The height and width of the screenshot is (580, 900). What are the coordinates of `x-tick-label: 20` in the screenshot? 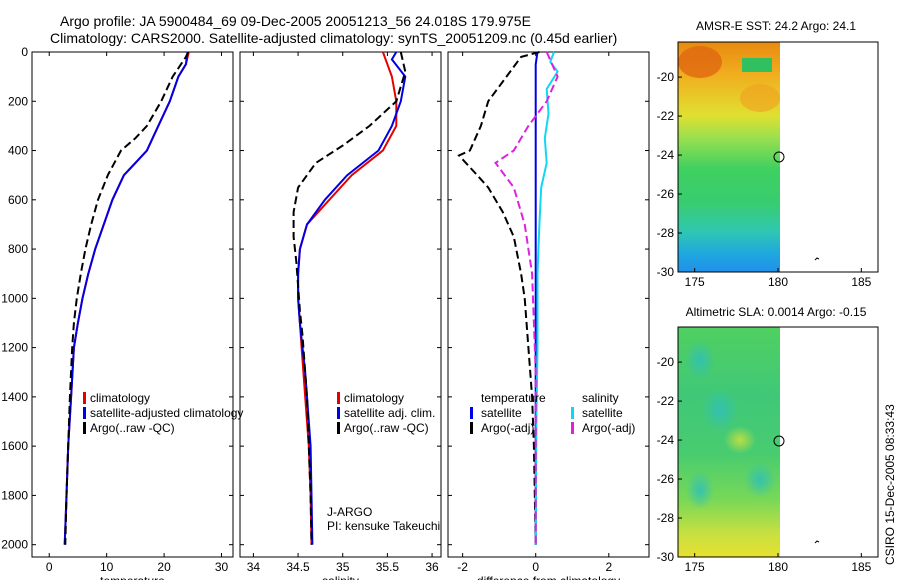 It's located at (164, 567).